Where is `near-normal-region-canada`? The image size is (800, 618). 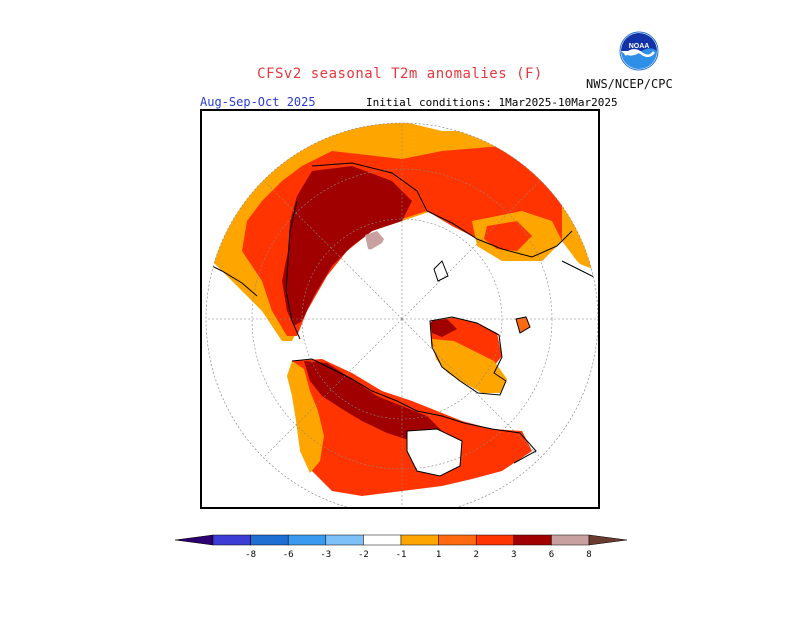
near-normal-region-canada is located at coordinates (434, 452).